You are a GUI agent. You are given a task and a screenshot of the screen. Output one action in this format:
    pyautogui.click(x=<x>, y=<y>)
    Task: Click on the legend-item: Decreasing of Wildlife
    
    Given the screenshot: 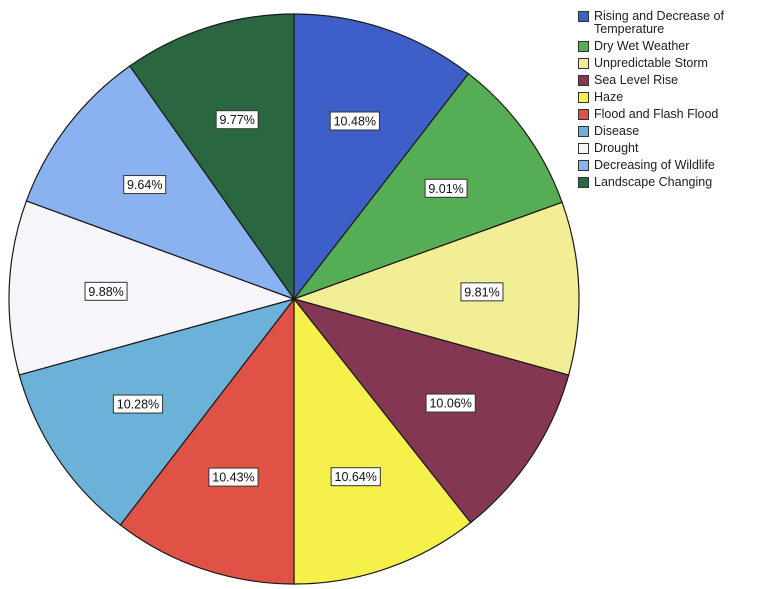 What is the action you would take?
    pyautogui.click(x=669, y=165)
    